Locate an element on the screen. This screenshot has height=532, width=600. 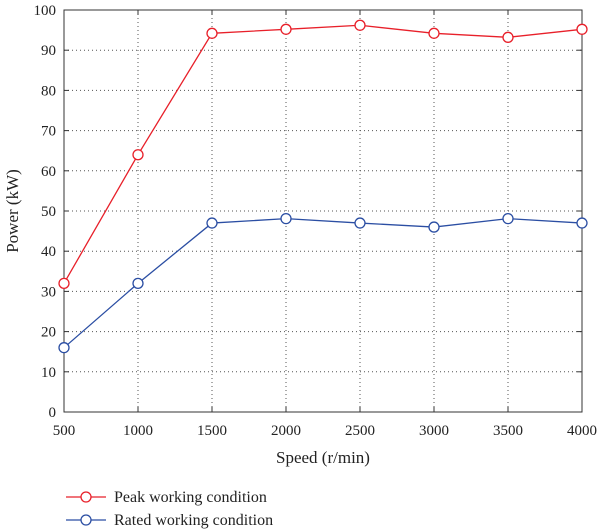
y-tick-label: 10 is located at coordinates (48, 373).